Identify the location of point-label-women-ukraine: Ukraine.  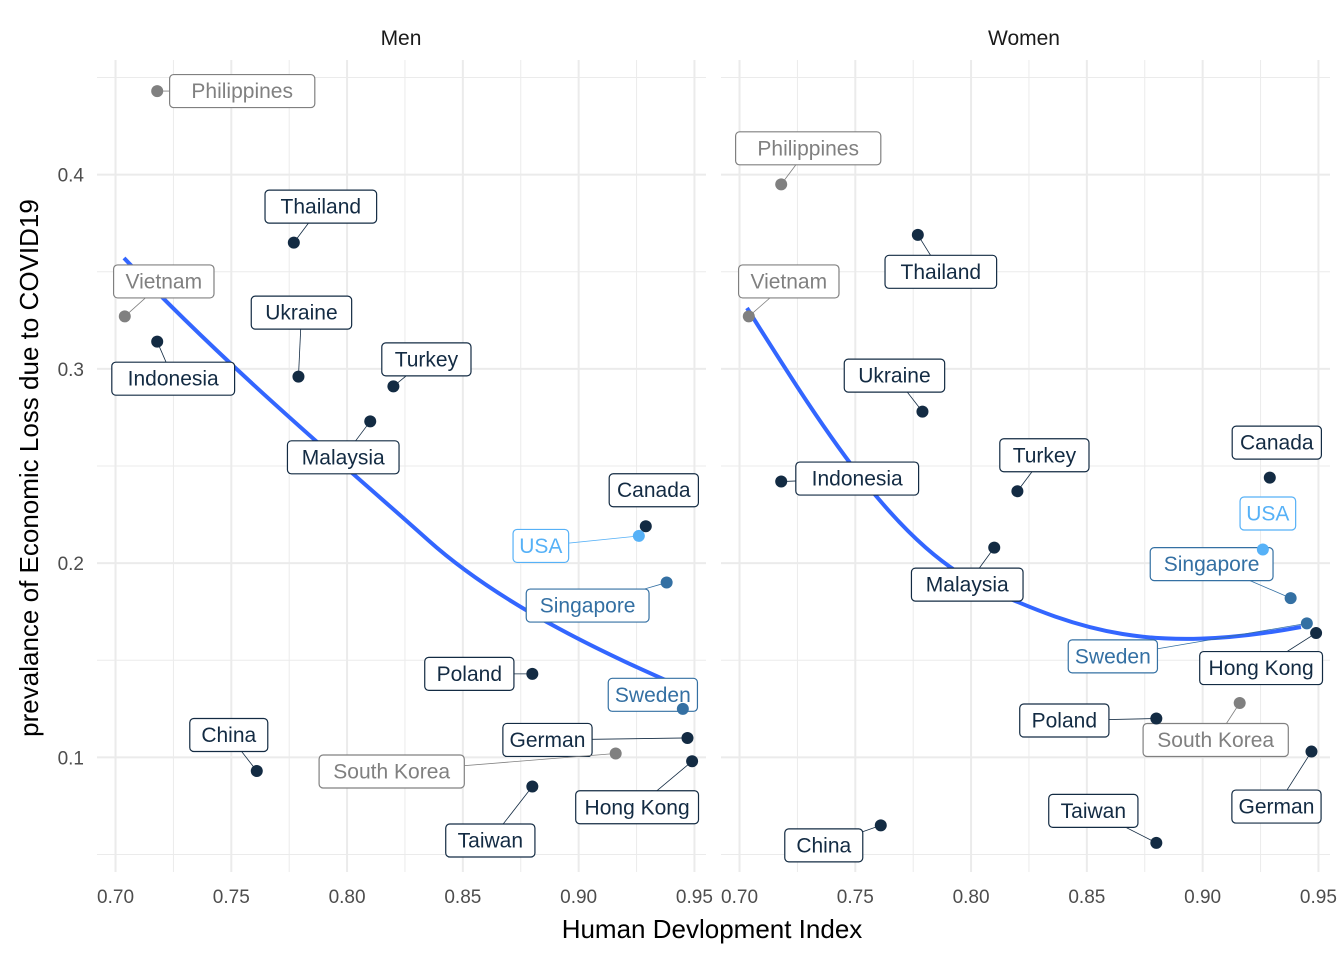
(894, 385).